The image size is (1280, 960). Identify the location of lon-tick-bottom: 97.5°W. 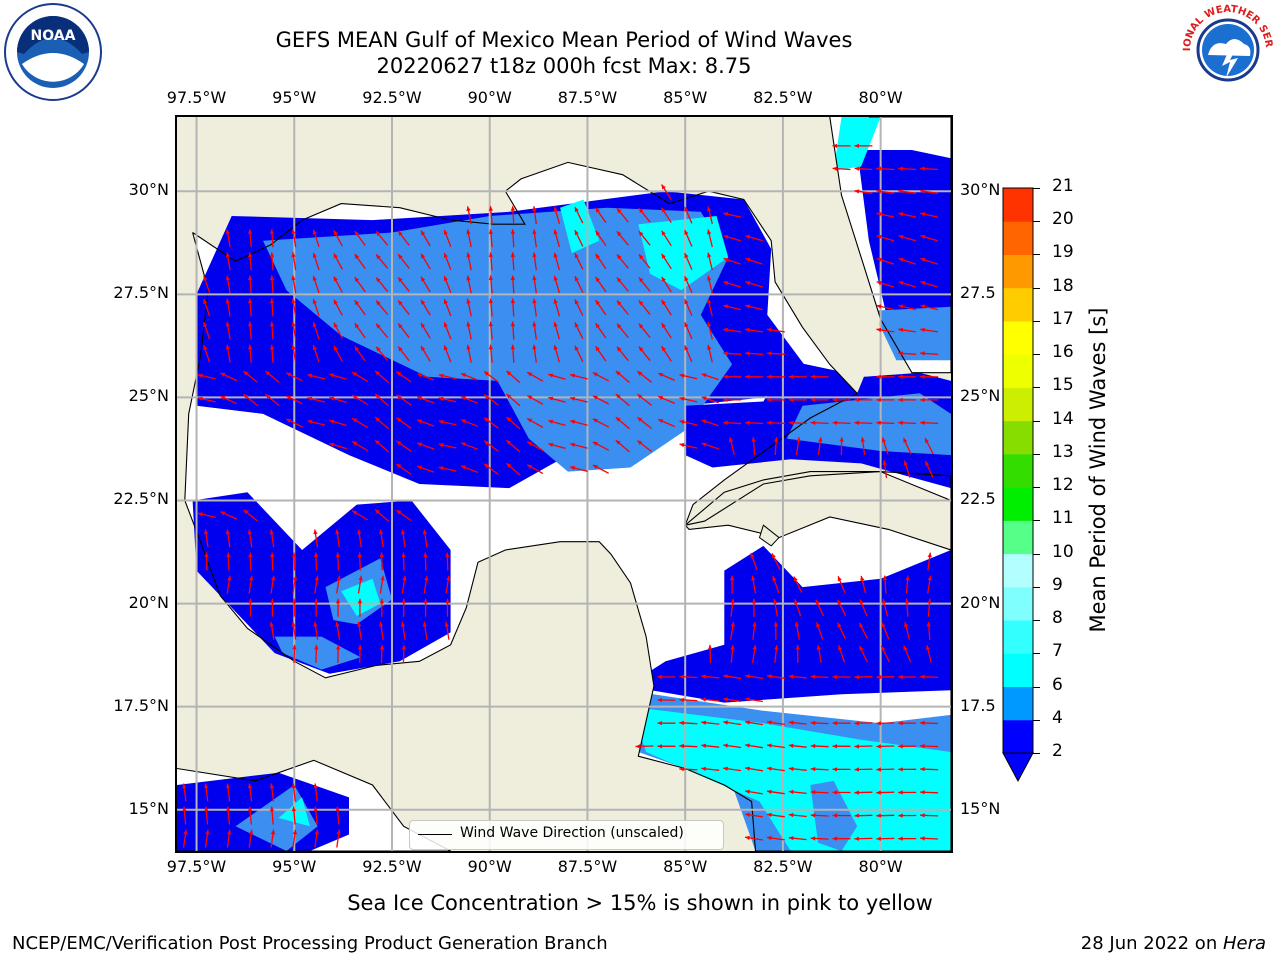
(196, 866).